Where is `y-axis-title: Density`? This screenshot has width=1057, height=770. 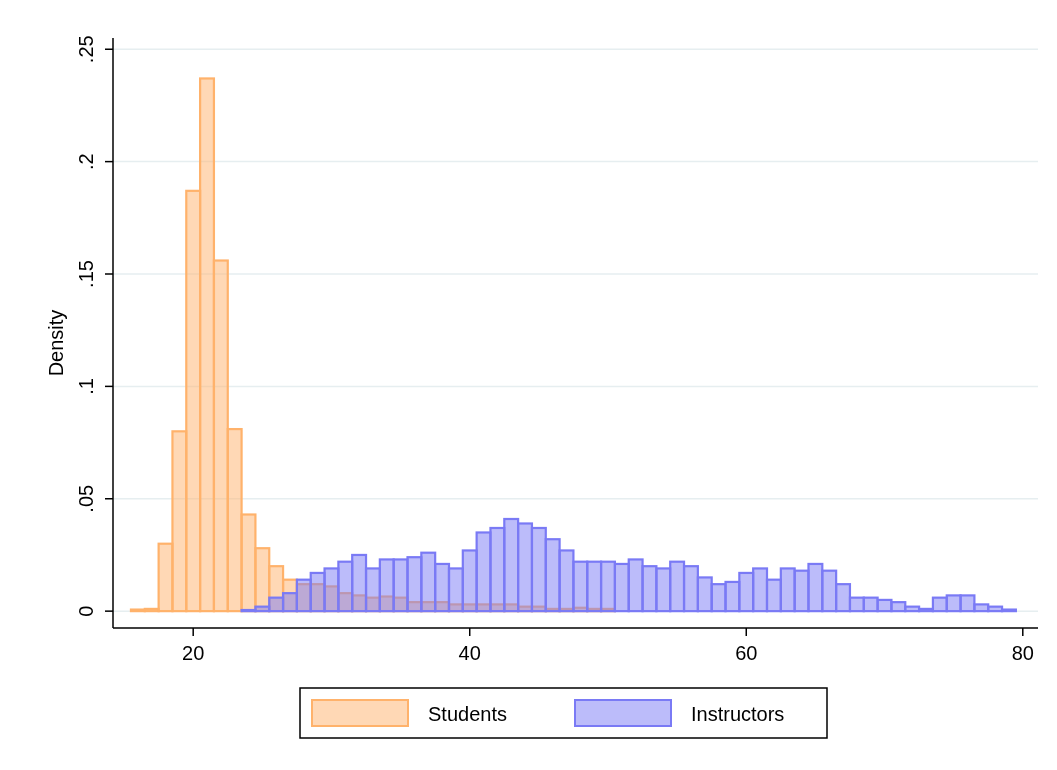 y-axis-title: Density is located at coordinates (56, 343).